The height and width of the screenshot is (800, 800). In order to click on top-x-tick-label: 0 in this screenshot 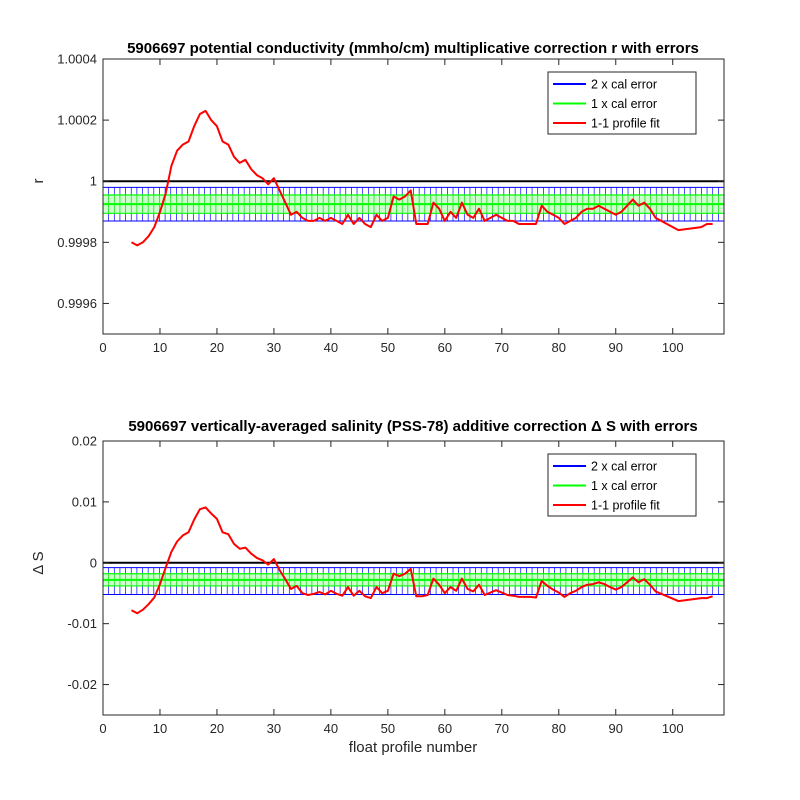, I will do `click(102, 347)`.